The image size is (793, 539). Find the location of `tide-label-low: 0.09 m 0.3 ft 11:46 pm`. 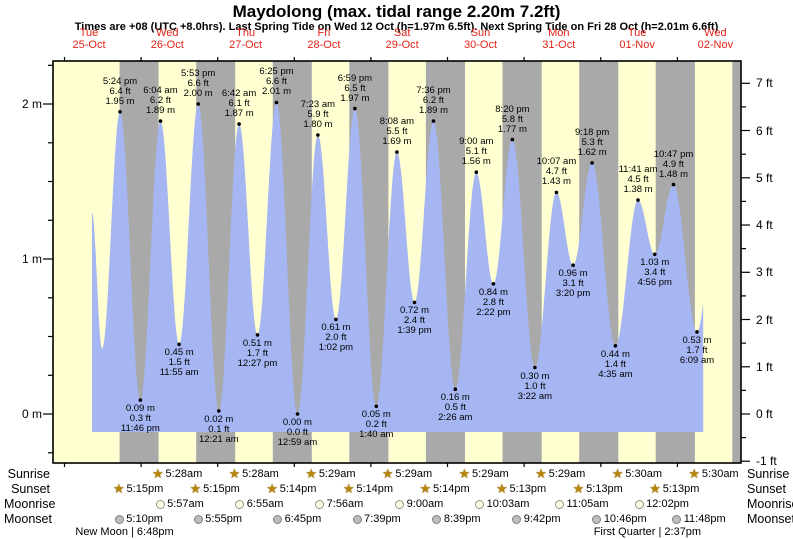

tide-label-low: 0.09 m 0.3 ft 11:46 pm is located at coordinates (140, 419).